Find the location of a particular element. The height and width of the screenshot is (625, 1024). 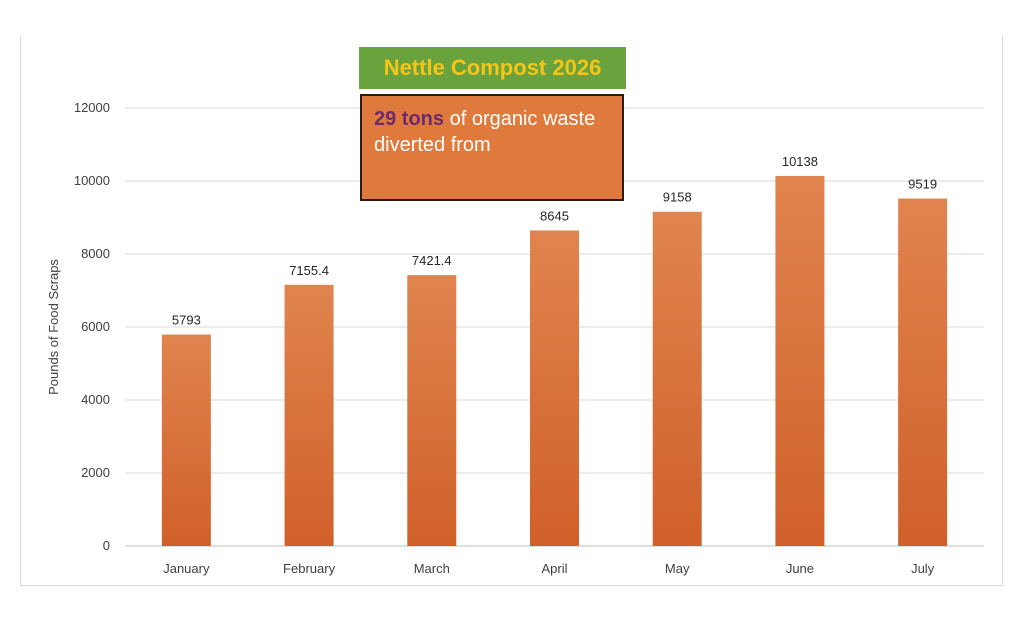

data-label-february: 7155.4 is located at coordinates (309, 270).